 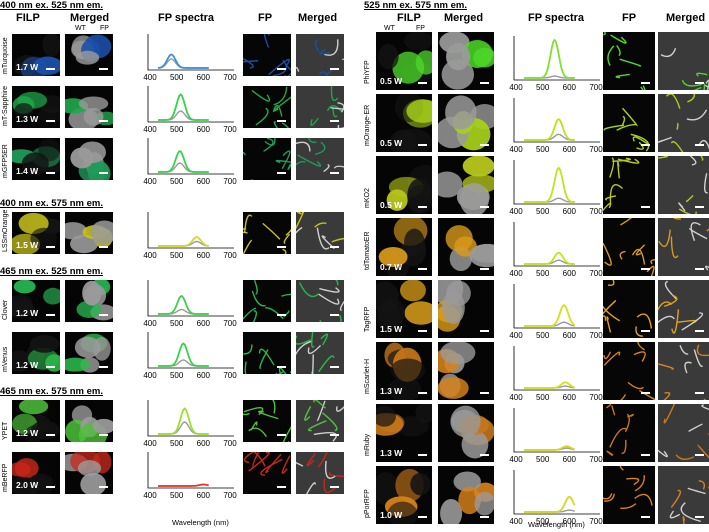 What do you see at coordinates (683, 433) in the screenshot?
I see `tile-background` at bounding box center [683, 433].